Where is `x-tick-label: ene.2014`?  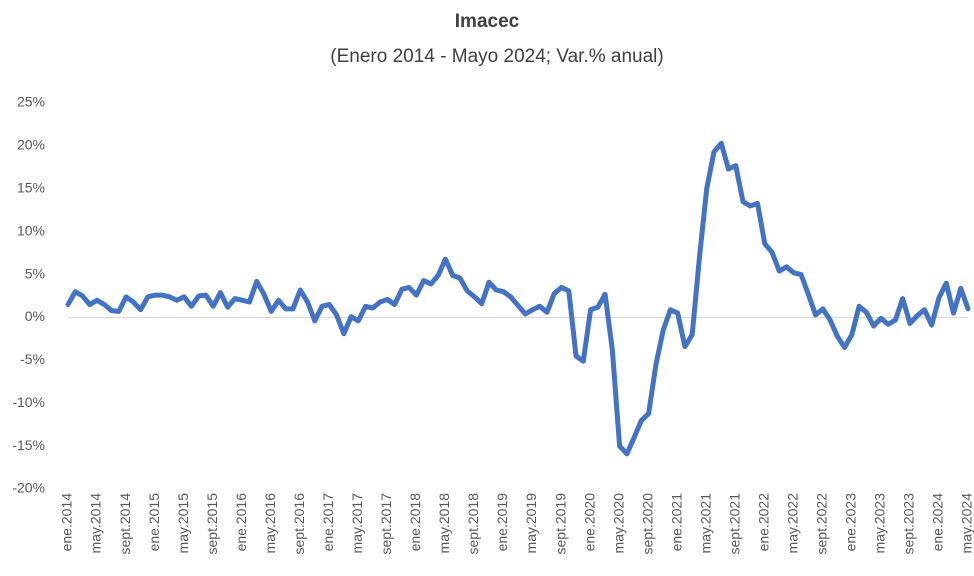
x-tick-label: ene.2014 is located at coordinates (67, 522).